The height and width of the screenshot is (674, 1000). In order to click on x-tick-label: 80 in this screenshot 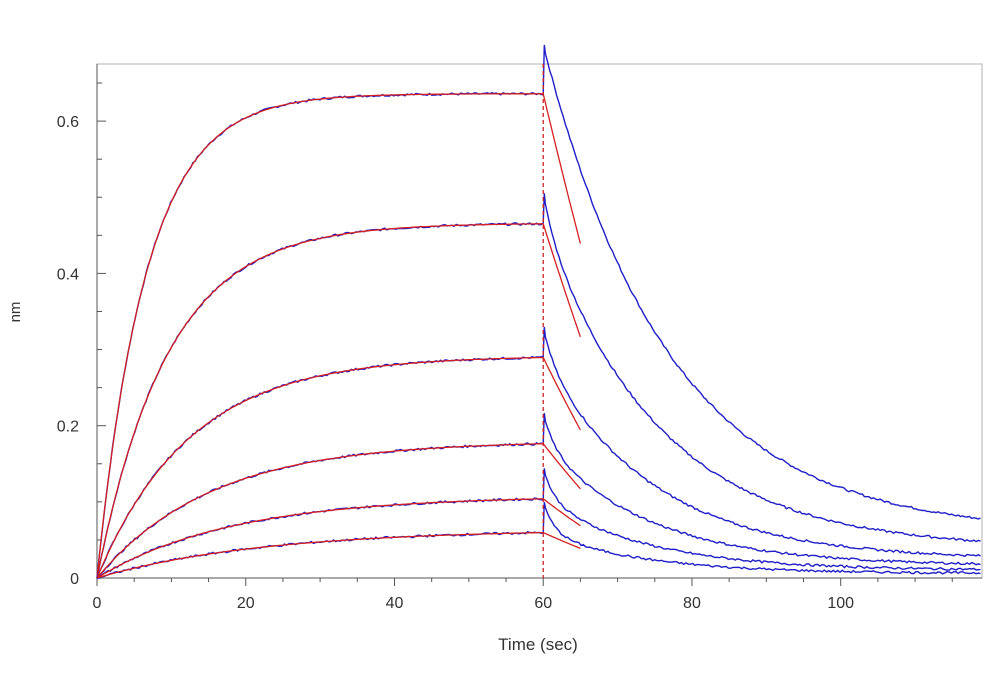, I will do `click(692, 603)`.